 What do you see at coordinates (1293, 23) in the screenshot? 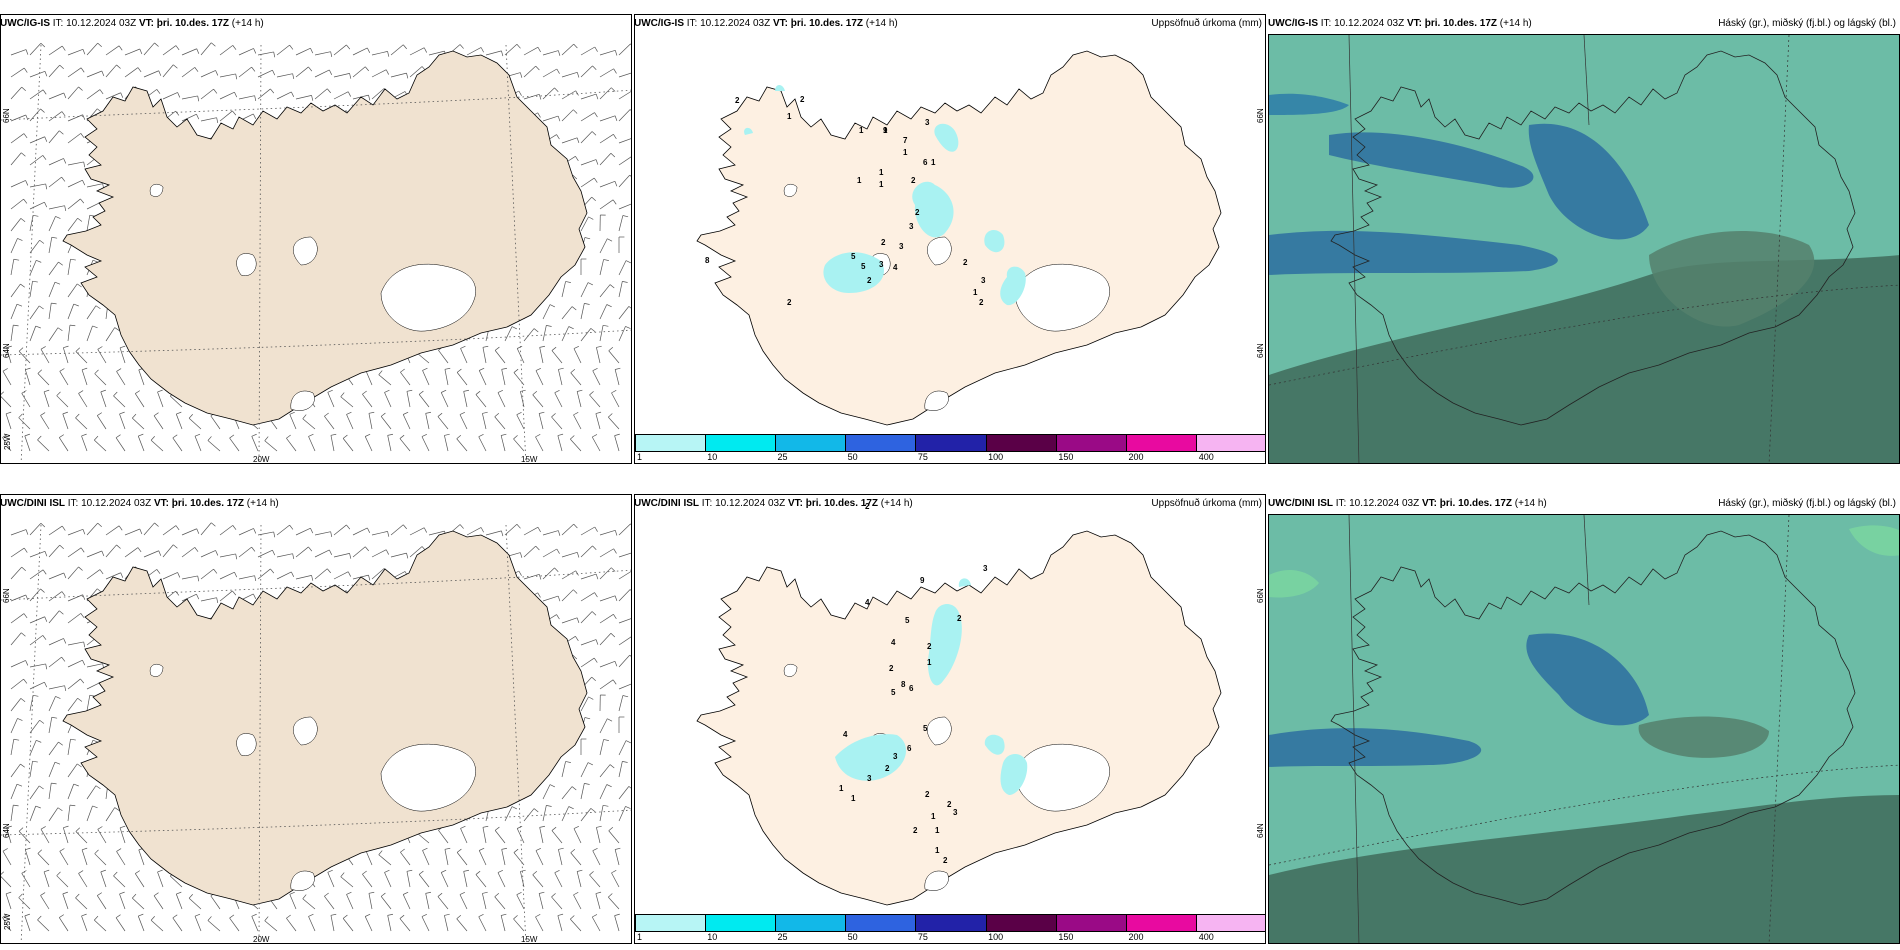
I see `model-name: UWC/IG-IS` at bounding box center [1293, 23].